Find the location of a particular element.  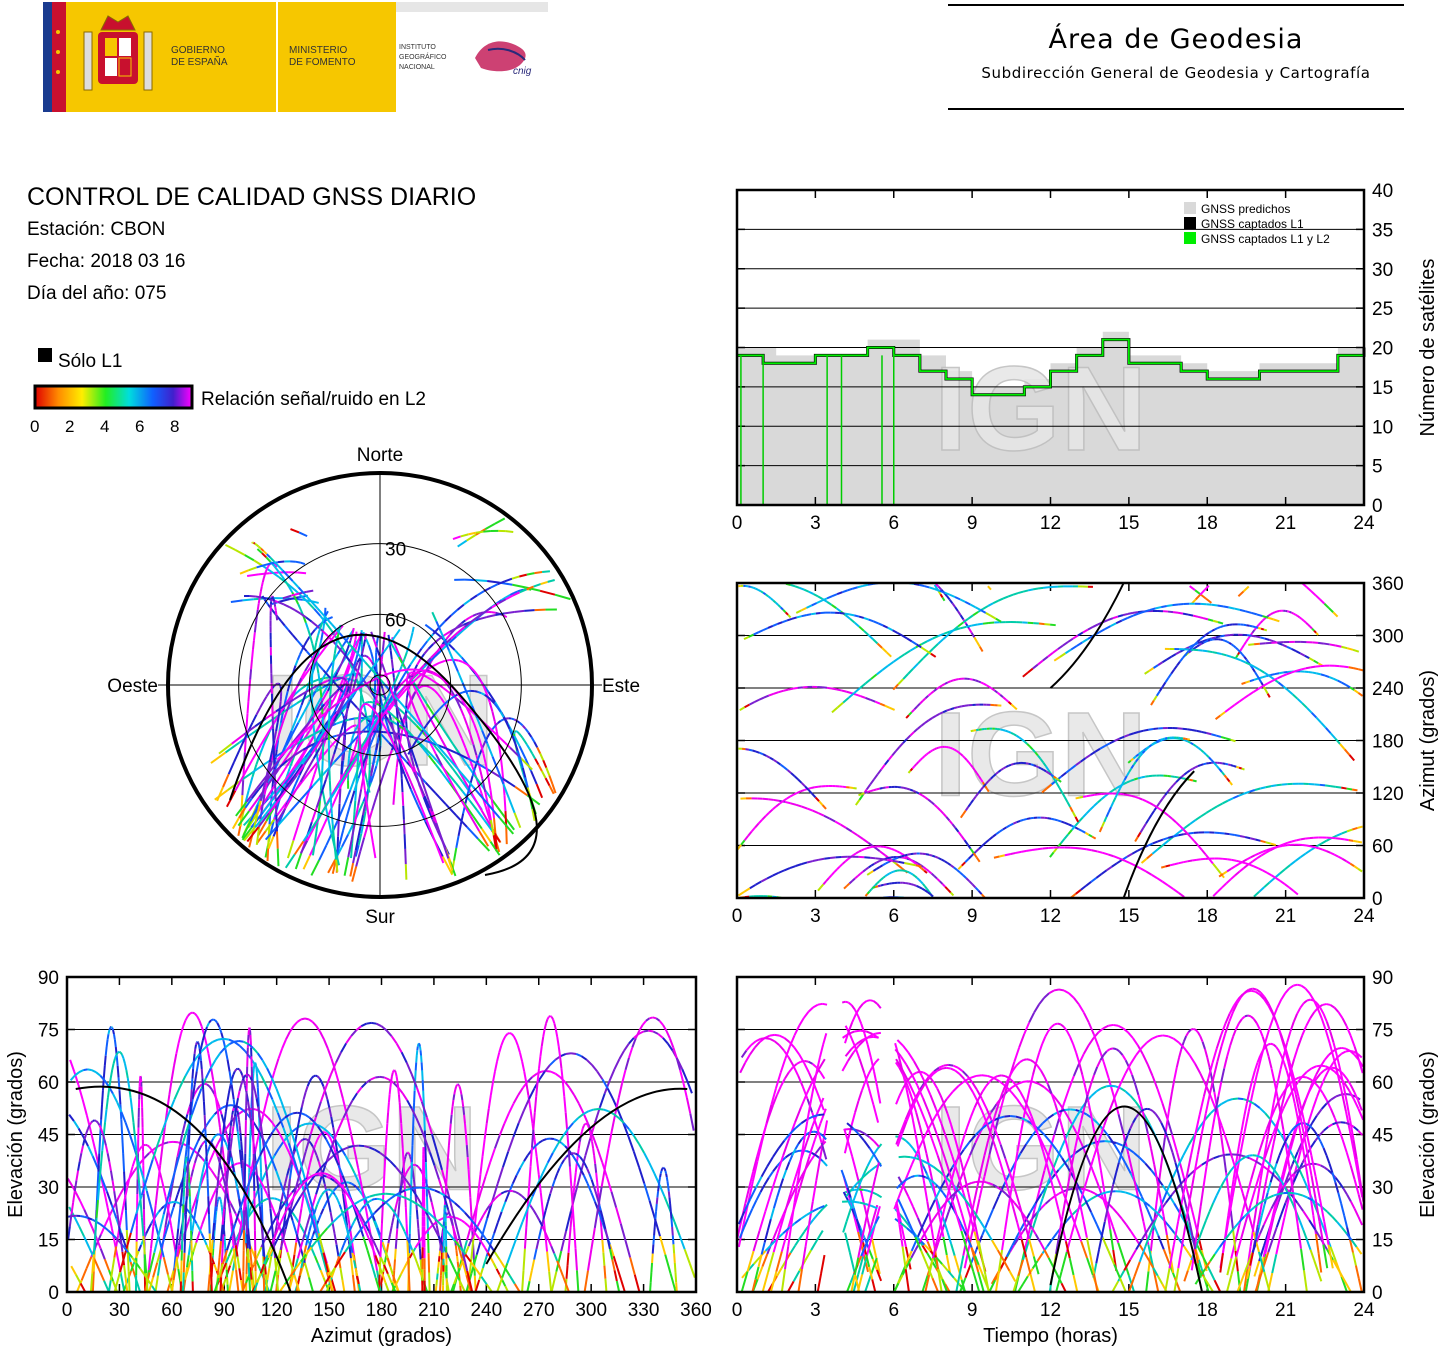

x-tick-label: 6 is located at coordinates (893, 523).